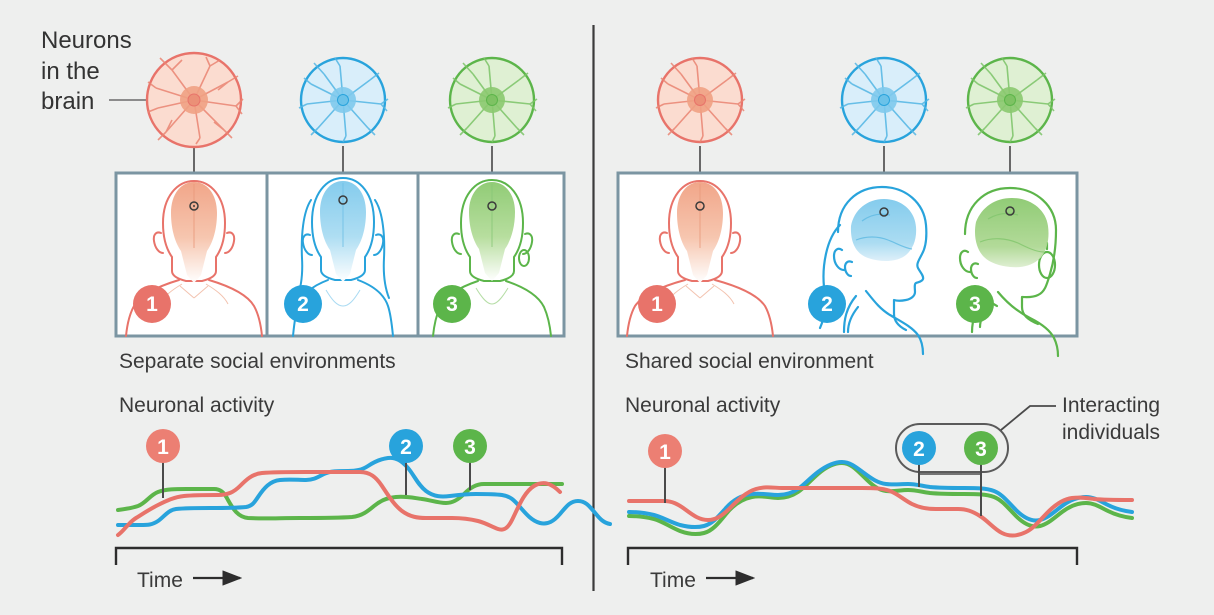 The width and height of the screenshot is (1214, 615). I want to click on chart-shared-neuronal-activity, so click(880, 495).